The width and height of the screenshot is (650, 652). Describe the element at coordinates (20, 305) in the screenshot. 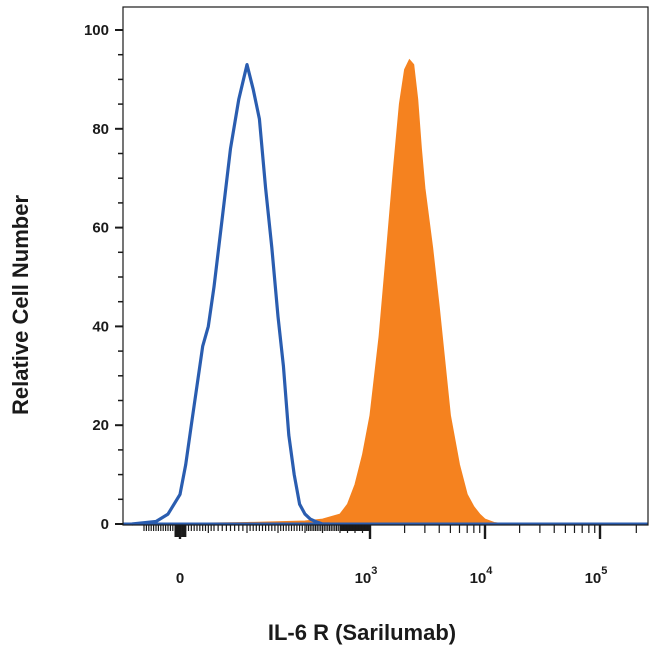

I see `y-axis-title: Relative Cell Number` at that location.